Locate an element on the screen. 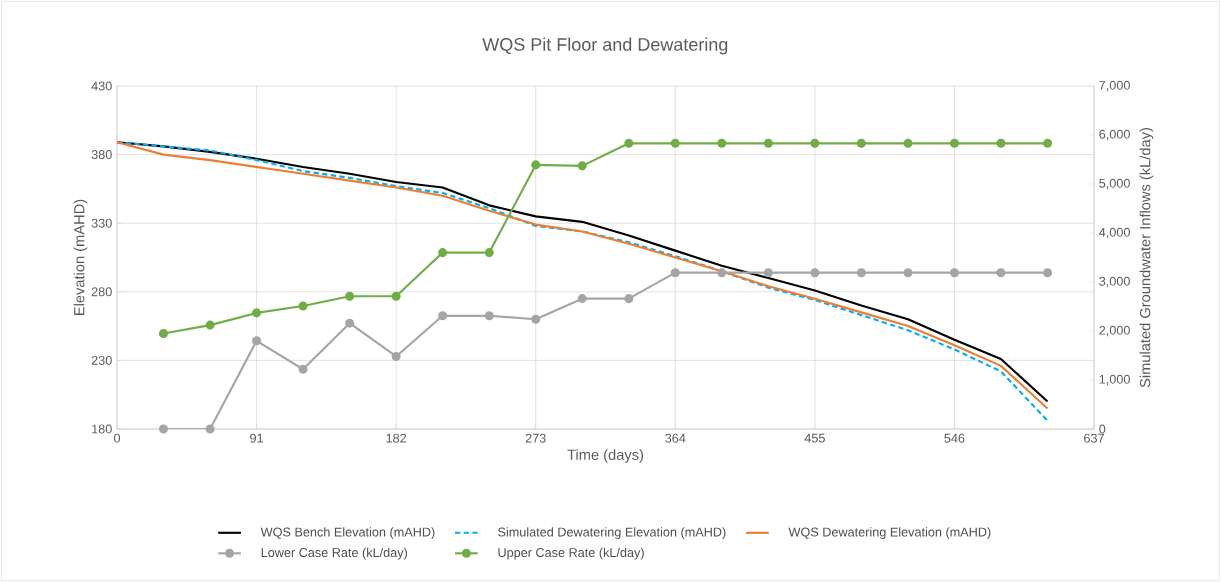 The image size is (1221, 582). y2-tick-label: 0 is located at coordinates (1102, 429).